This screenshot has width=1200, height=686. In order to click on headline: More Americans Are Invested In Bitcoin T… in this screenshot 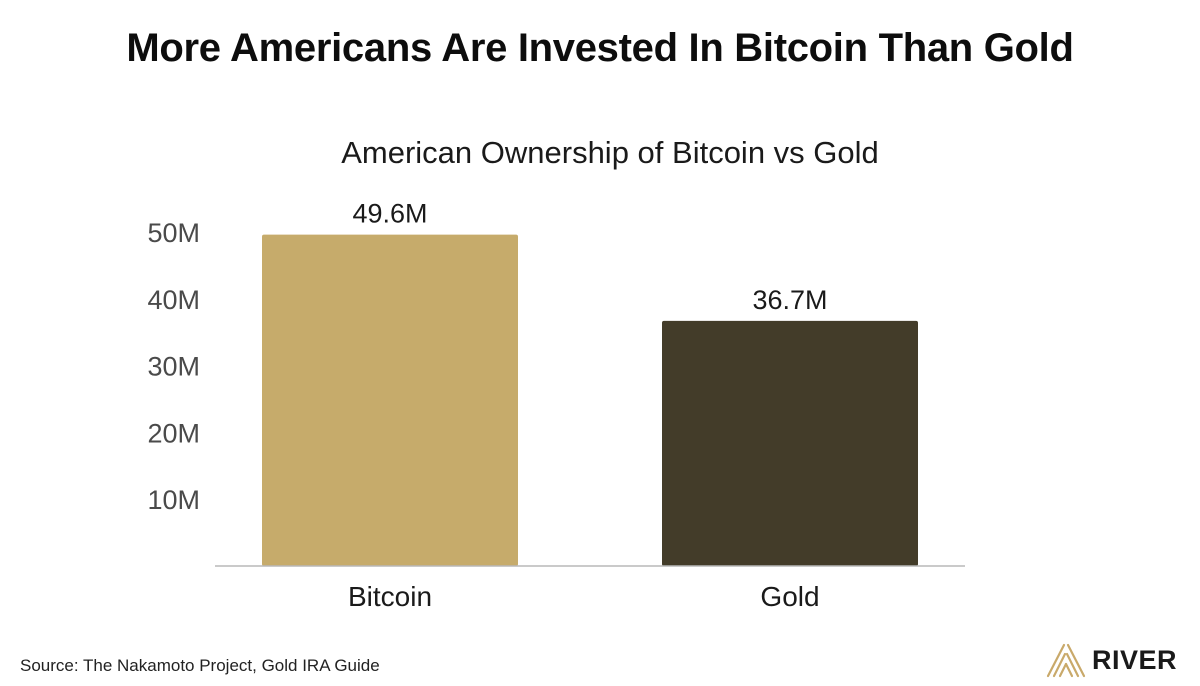, I will do `click(600, 48)`.